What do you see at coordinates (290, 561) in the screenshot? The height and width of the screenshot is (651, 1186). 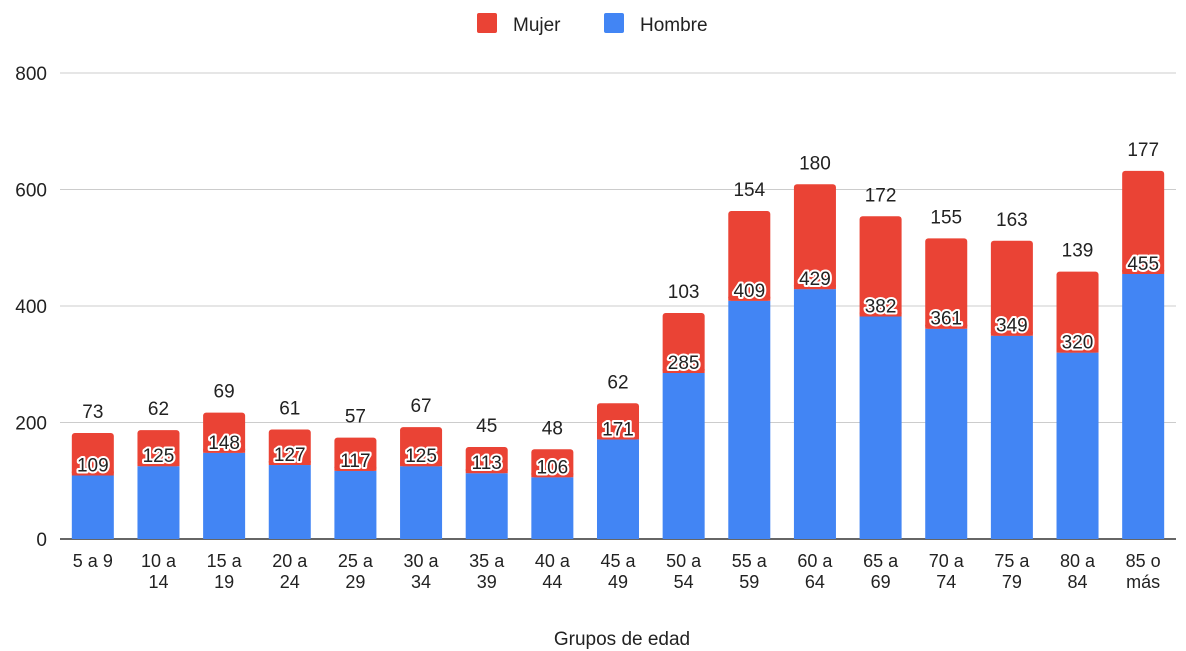 I see `x-tick-label: 20 a` at bounding box center [290, 561].